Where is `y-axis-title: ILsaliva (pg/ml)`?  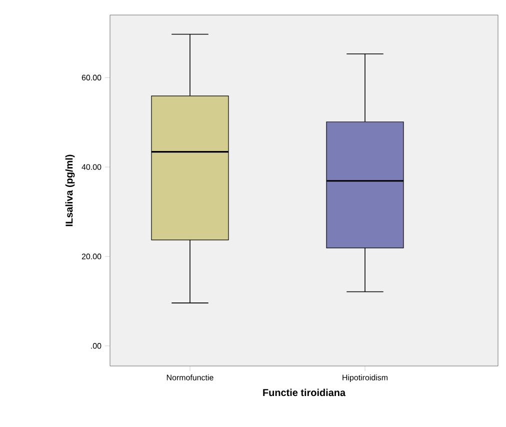 y-axis-title: ILsaliva (pg/ml) is located at coordinates (70, 190).